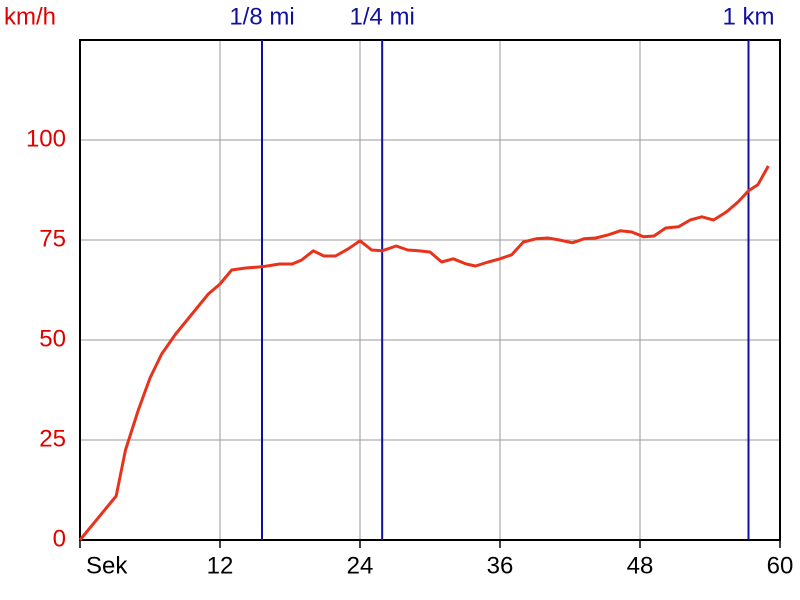 The height and width of the screenshot is (600, 800). Describe the element at coordinates (52, 238) in the screenshot. I see `y-tick-label: 75` at that location.